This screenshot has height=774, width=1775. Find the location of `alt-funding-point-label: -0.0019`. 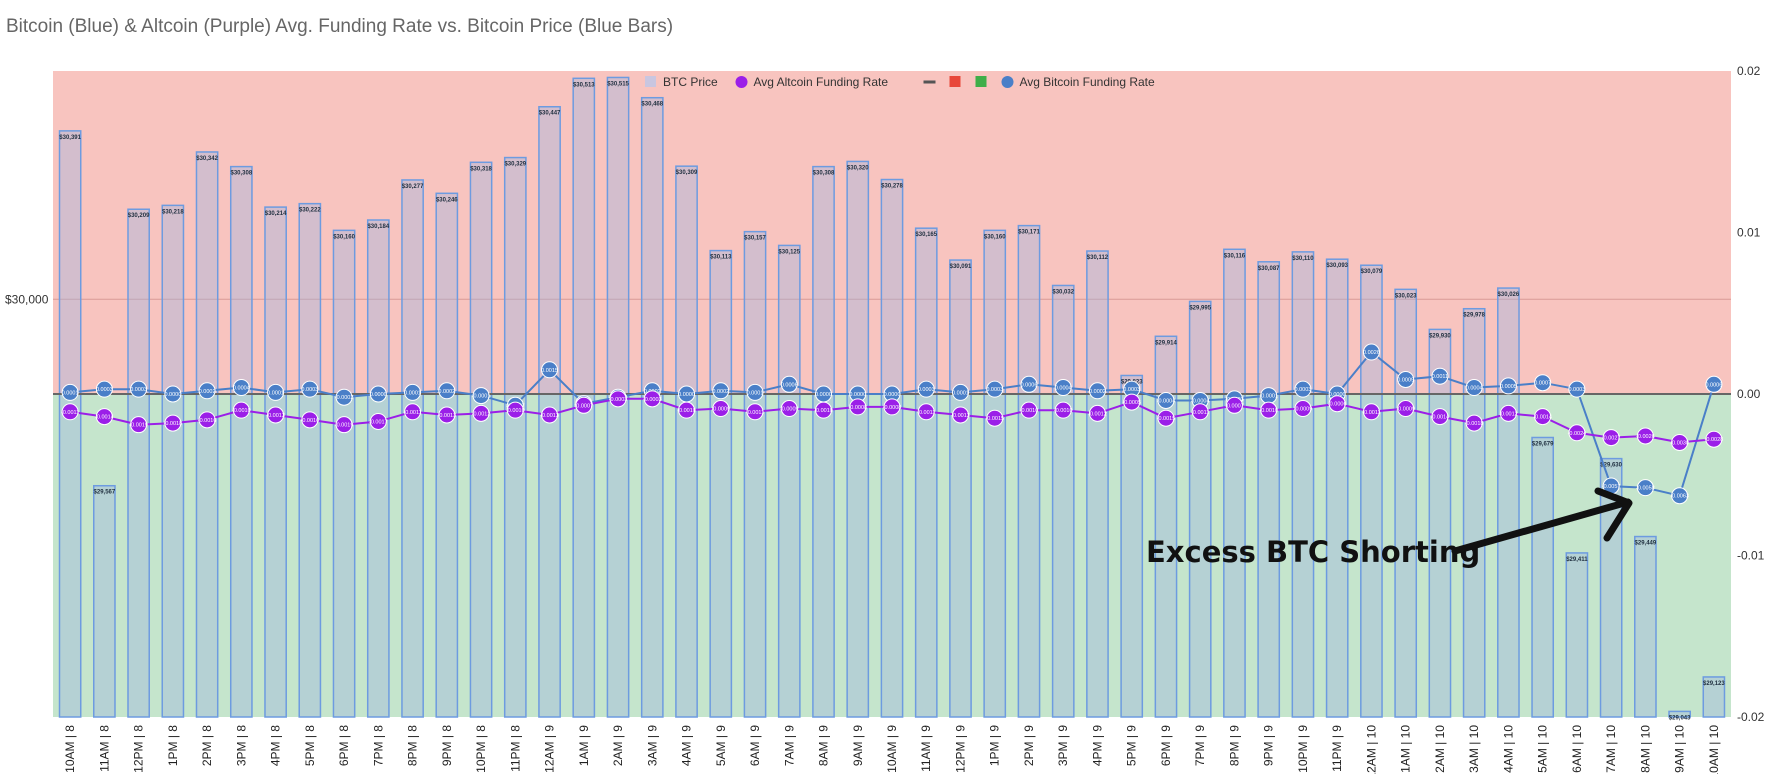

alt-funding-point-label: -0.0019 is located at coordinates (344, 426).